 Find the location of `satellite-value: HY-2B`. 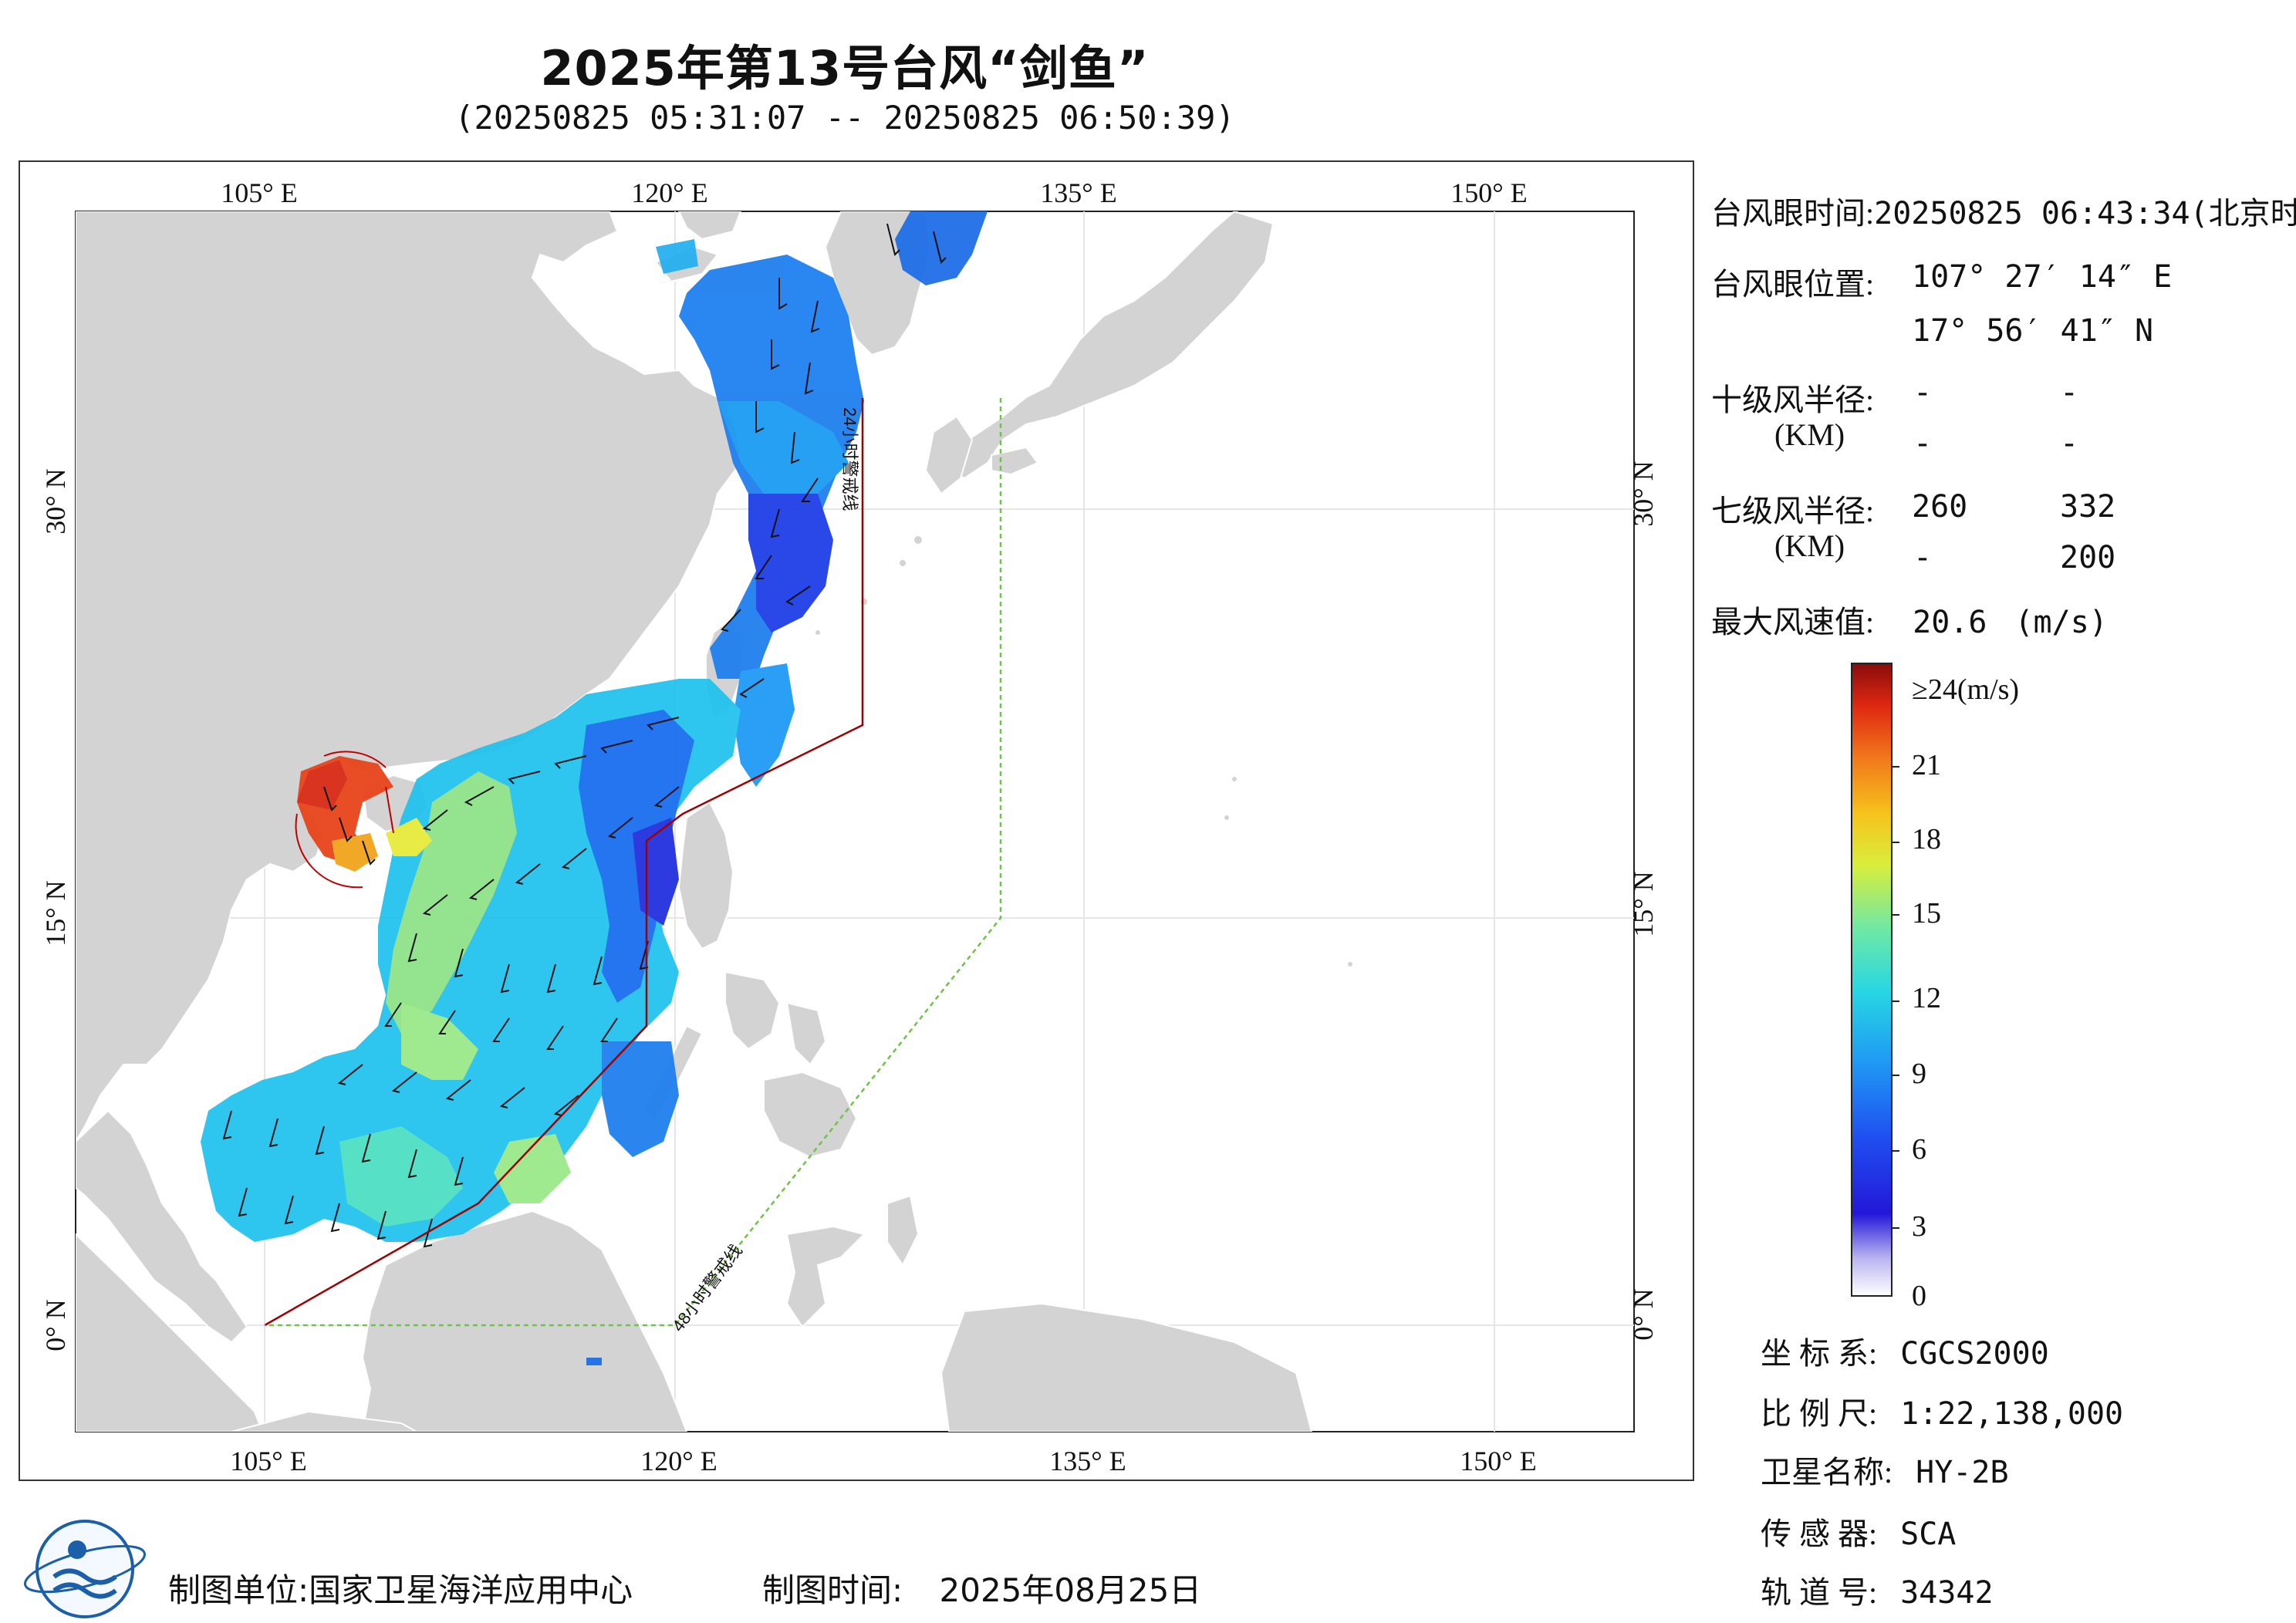

satellite-value: HY-2B is located at coordinates (1962, 1472).